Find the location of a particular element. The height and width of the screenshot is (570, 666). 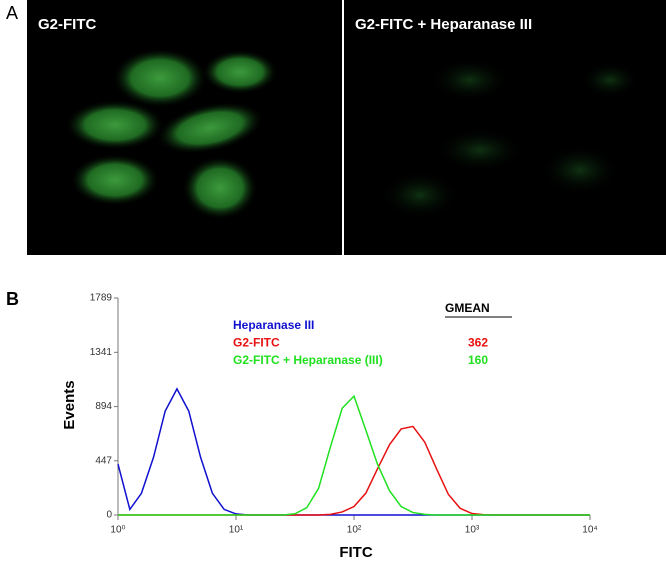

x-tick-label: 10⁴ is located at coordinates (589, 530).